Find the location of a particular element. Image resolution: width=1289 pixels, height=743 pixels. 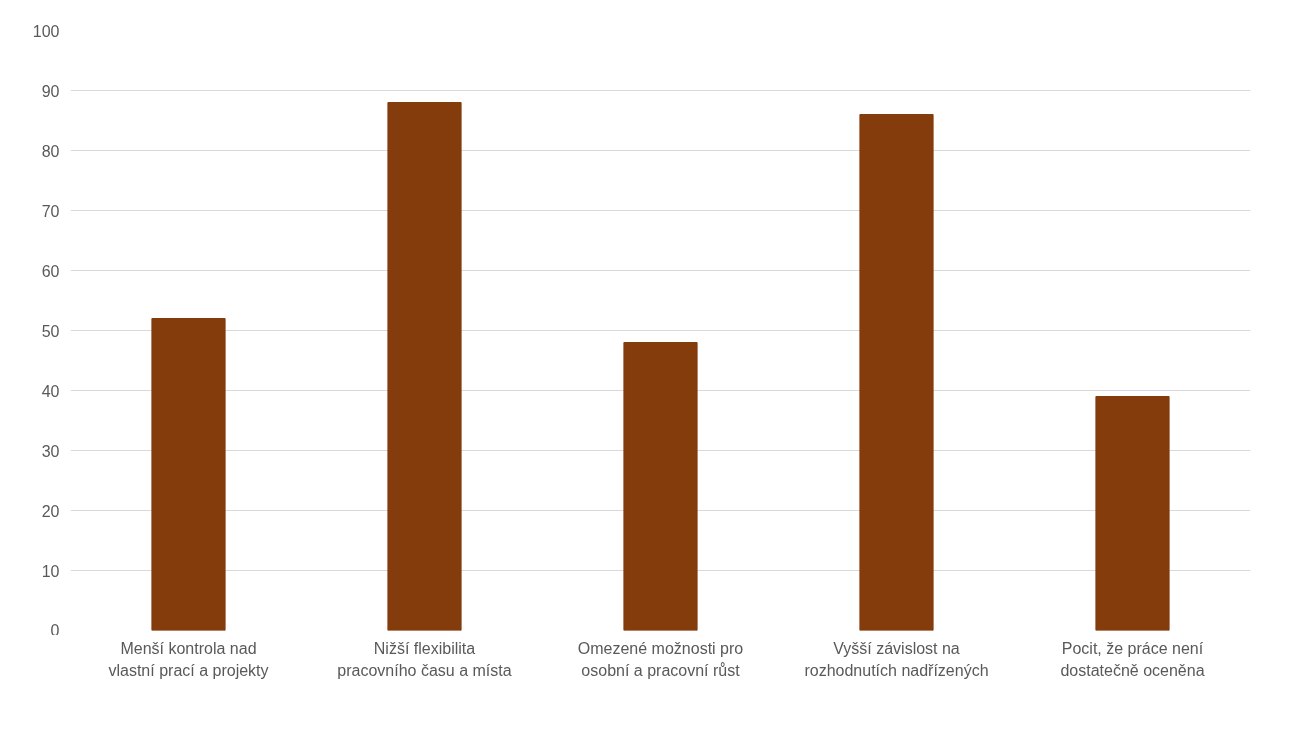

y-tick-label: 50 is located at coordinates (50, 331).